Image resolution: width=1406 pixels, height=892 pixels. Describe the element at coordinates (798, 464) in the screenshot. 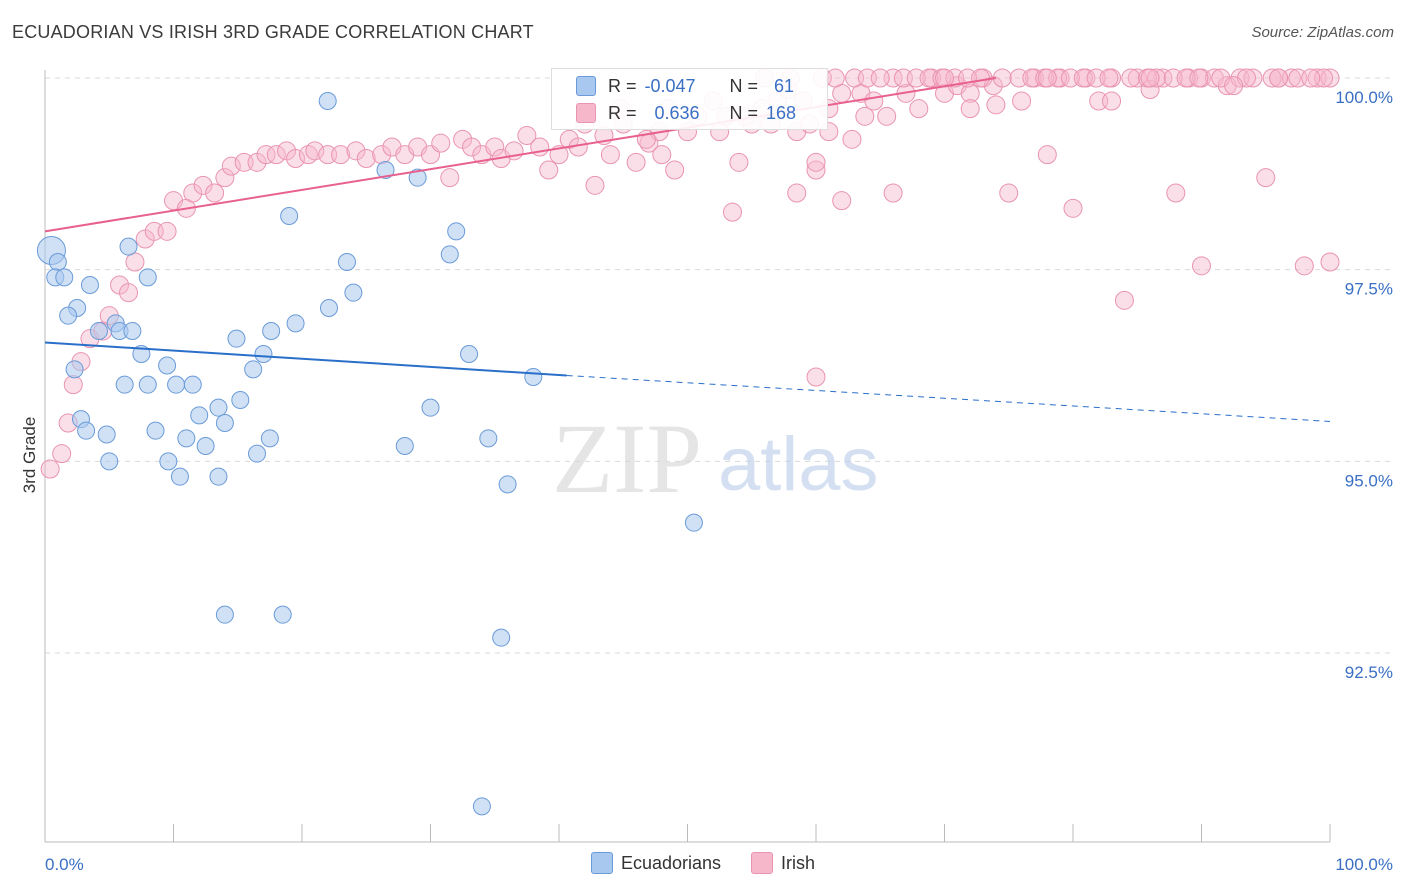

I see `watermark-atlas: atlas` at that location.